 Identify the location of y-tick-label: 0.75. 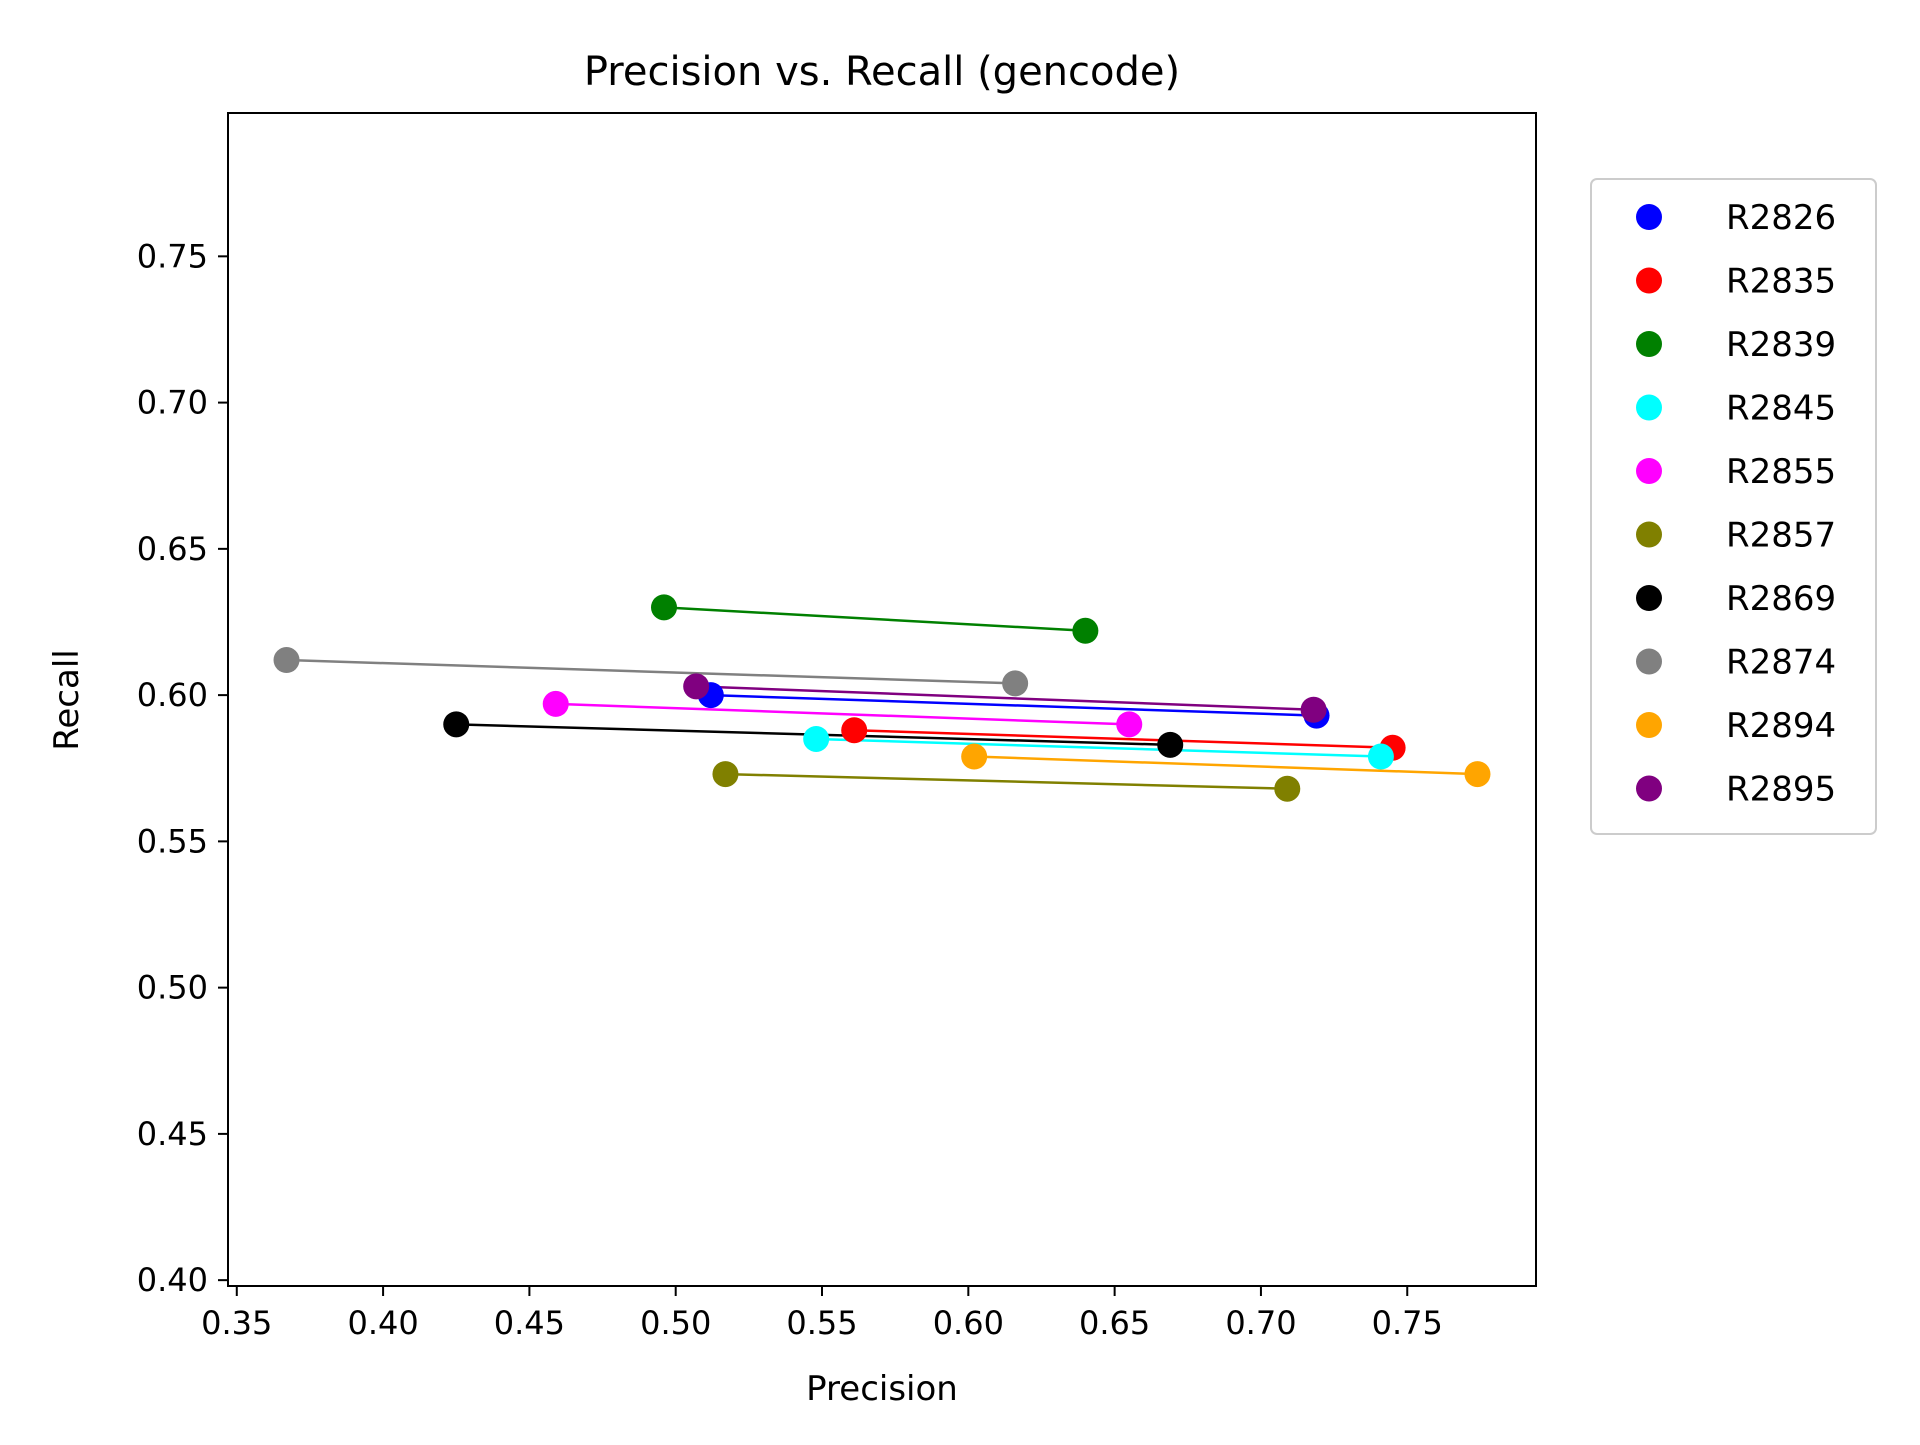
(172, 256).